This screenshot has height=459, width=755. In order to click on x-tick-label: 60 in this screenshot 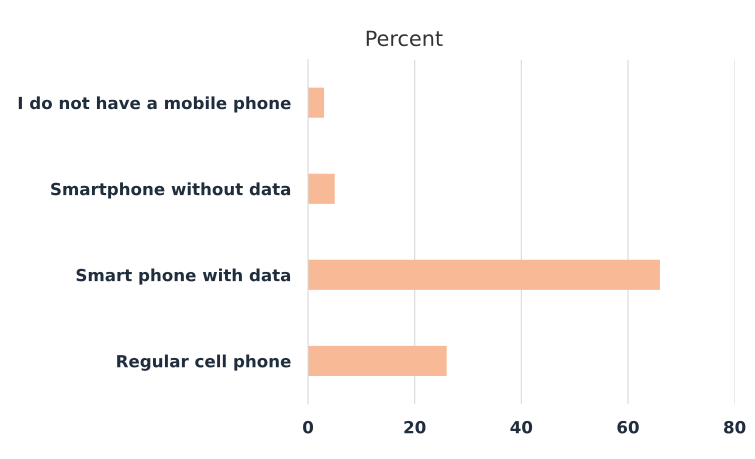, I will do `click(628, 427)`.